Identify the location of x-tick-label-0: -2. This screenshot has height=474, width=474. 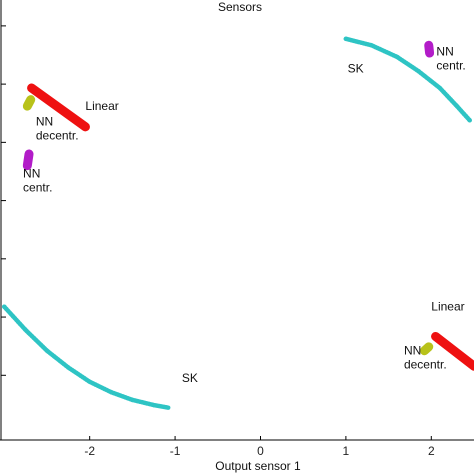
(89, 451).